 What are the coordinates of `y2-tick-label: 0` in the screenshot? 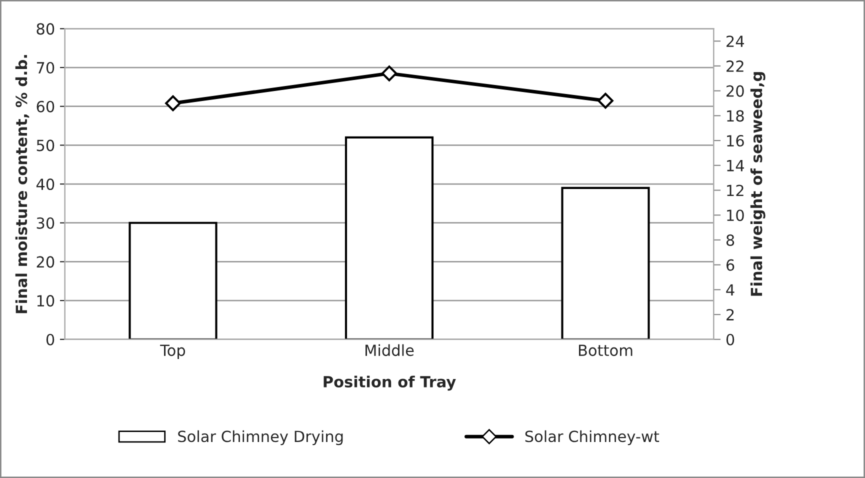 It's located at (730, 340).